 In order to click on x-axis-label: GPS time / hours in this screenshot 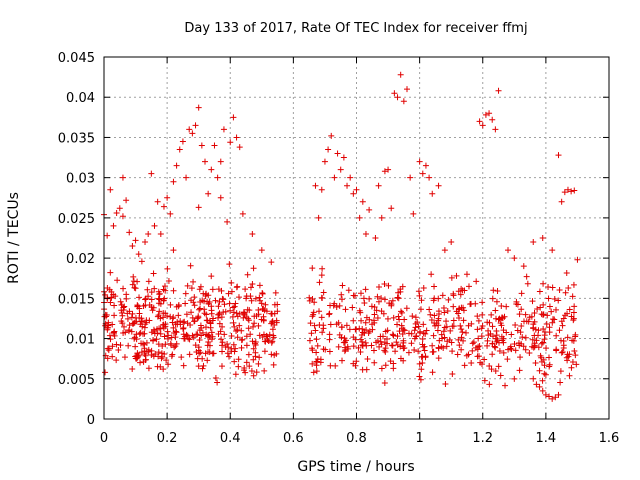, I will do `click(355, 467)`.